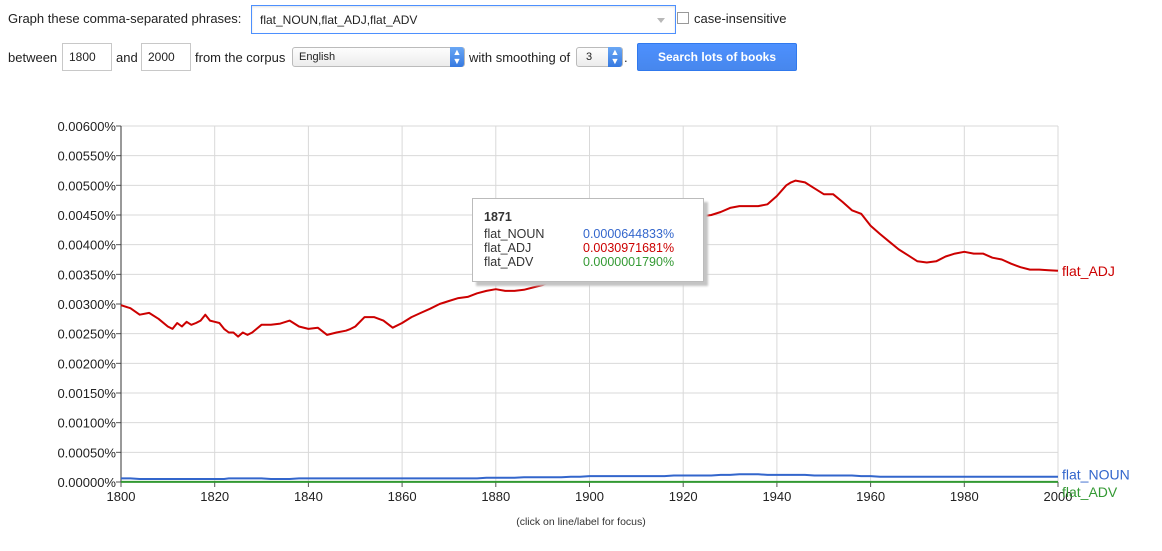 This screenshot has height=551, width=1162. Describe the element at coordinates (339, 20) in the screenshot. I see `phrases-value: flat_NOUN,flat_ADJ,flat_ADV` at that location.